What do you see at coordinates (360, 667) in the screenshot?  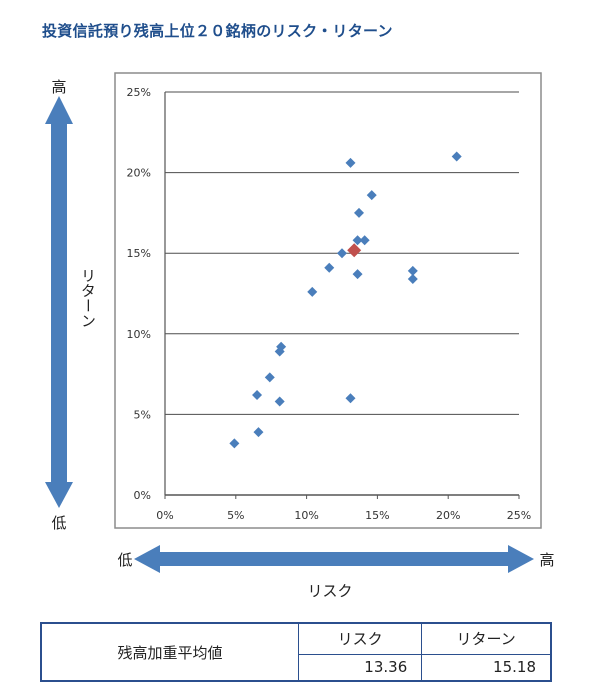 I see `summary-risk-value: 13.36` at bounding box center [360, 667].